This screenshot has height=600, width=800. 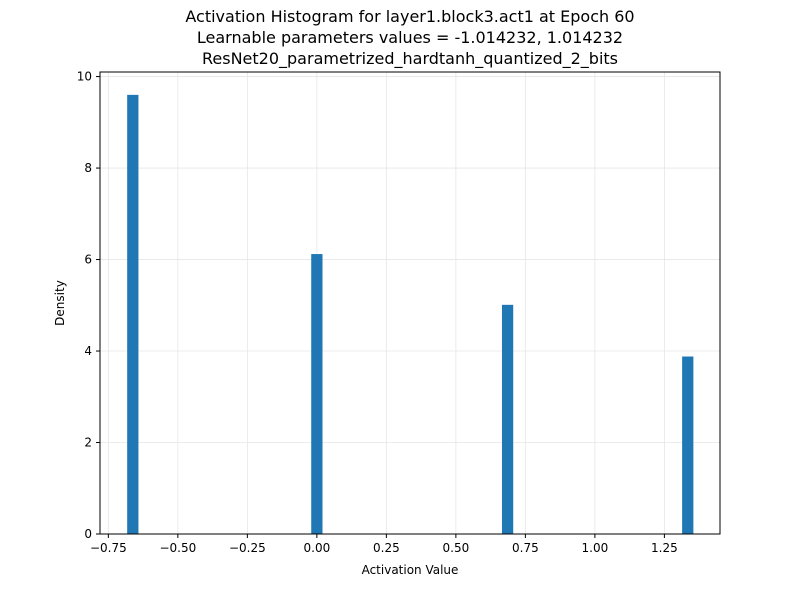 I want to click on x-tick-label: 0.00, so click(x=317, y=548).